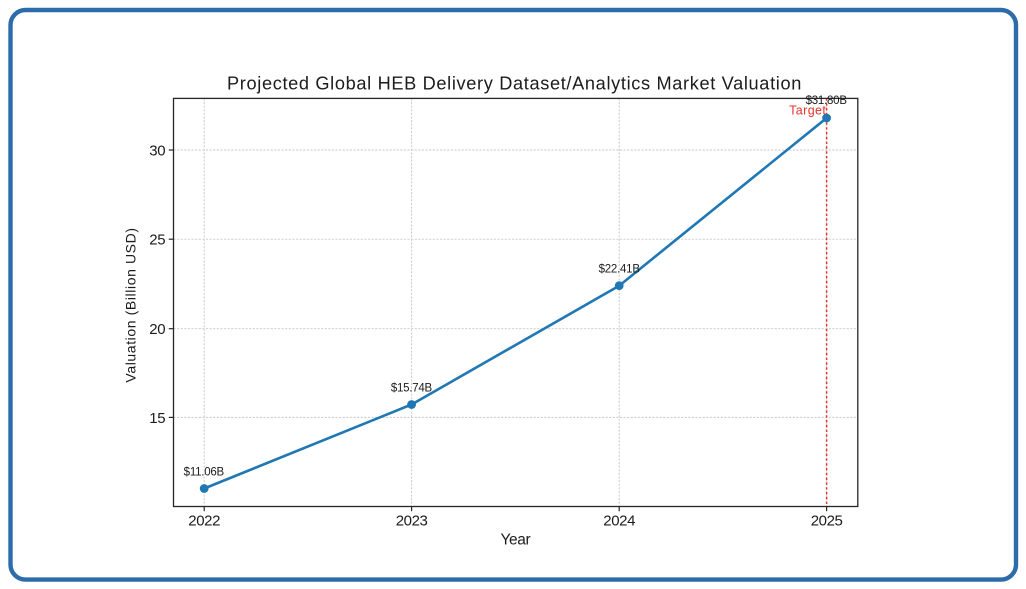 This screenshot has width=1026, height=589. What do you see at coordinates (157, 418) in the screenshot?
I see `svg-text: 15` at bounding box center [157, 418].